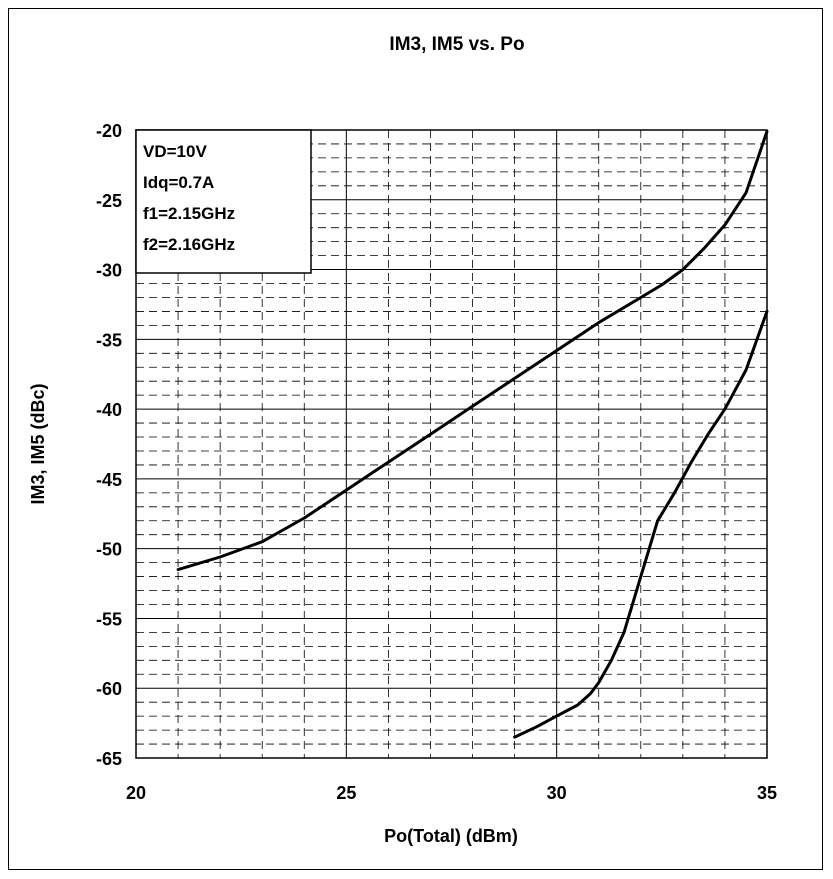 The width and height of the screenshot is (833, 879). Describe the element at coordinates (109, 271) in the screenshot. I see `y-tick-label: -30` at that location.